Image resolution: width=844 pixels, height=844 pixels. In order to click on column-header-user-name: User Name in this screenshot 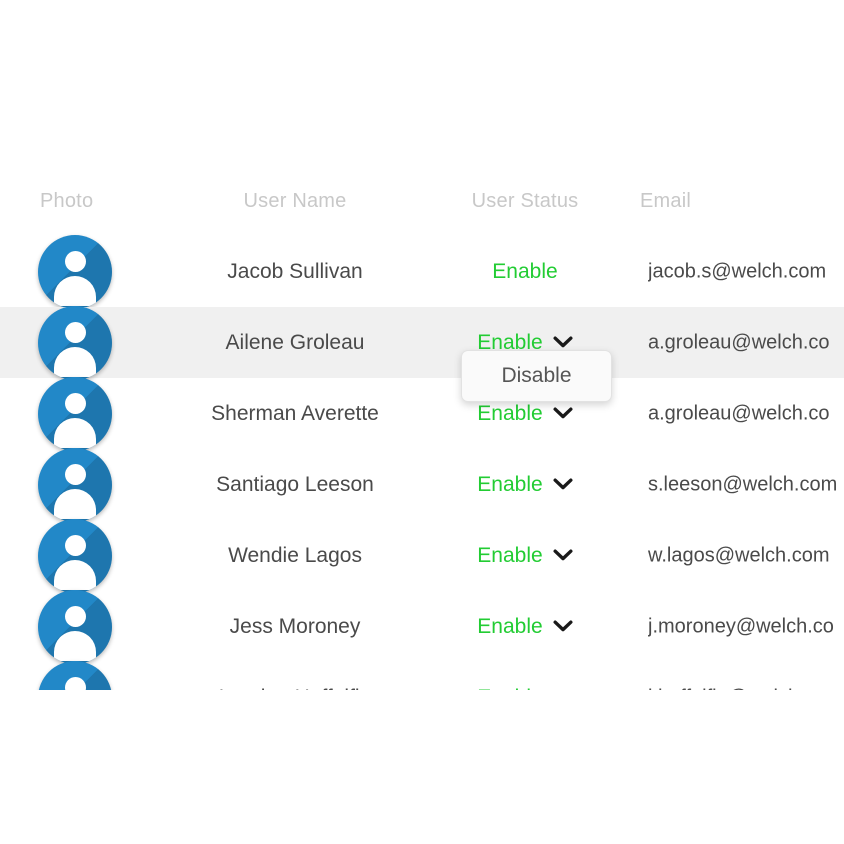, I will do `click(295, 201)`.